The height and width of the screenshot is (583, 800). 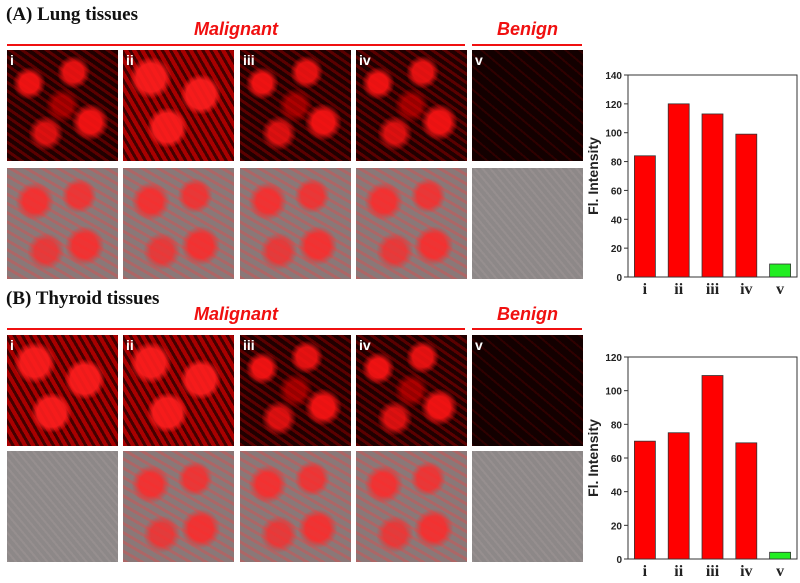 What do you see at coordinates (83, 298) in the screenshot?
I see `panel-title: (B) Thyroid tissues` at bounding box center [83, 298].